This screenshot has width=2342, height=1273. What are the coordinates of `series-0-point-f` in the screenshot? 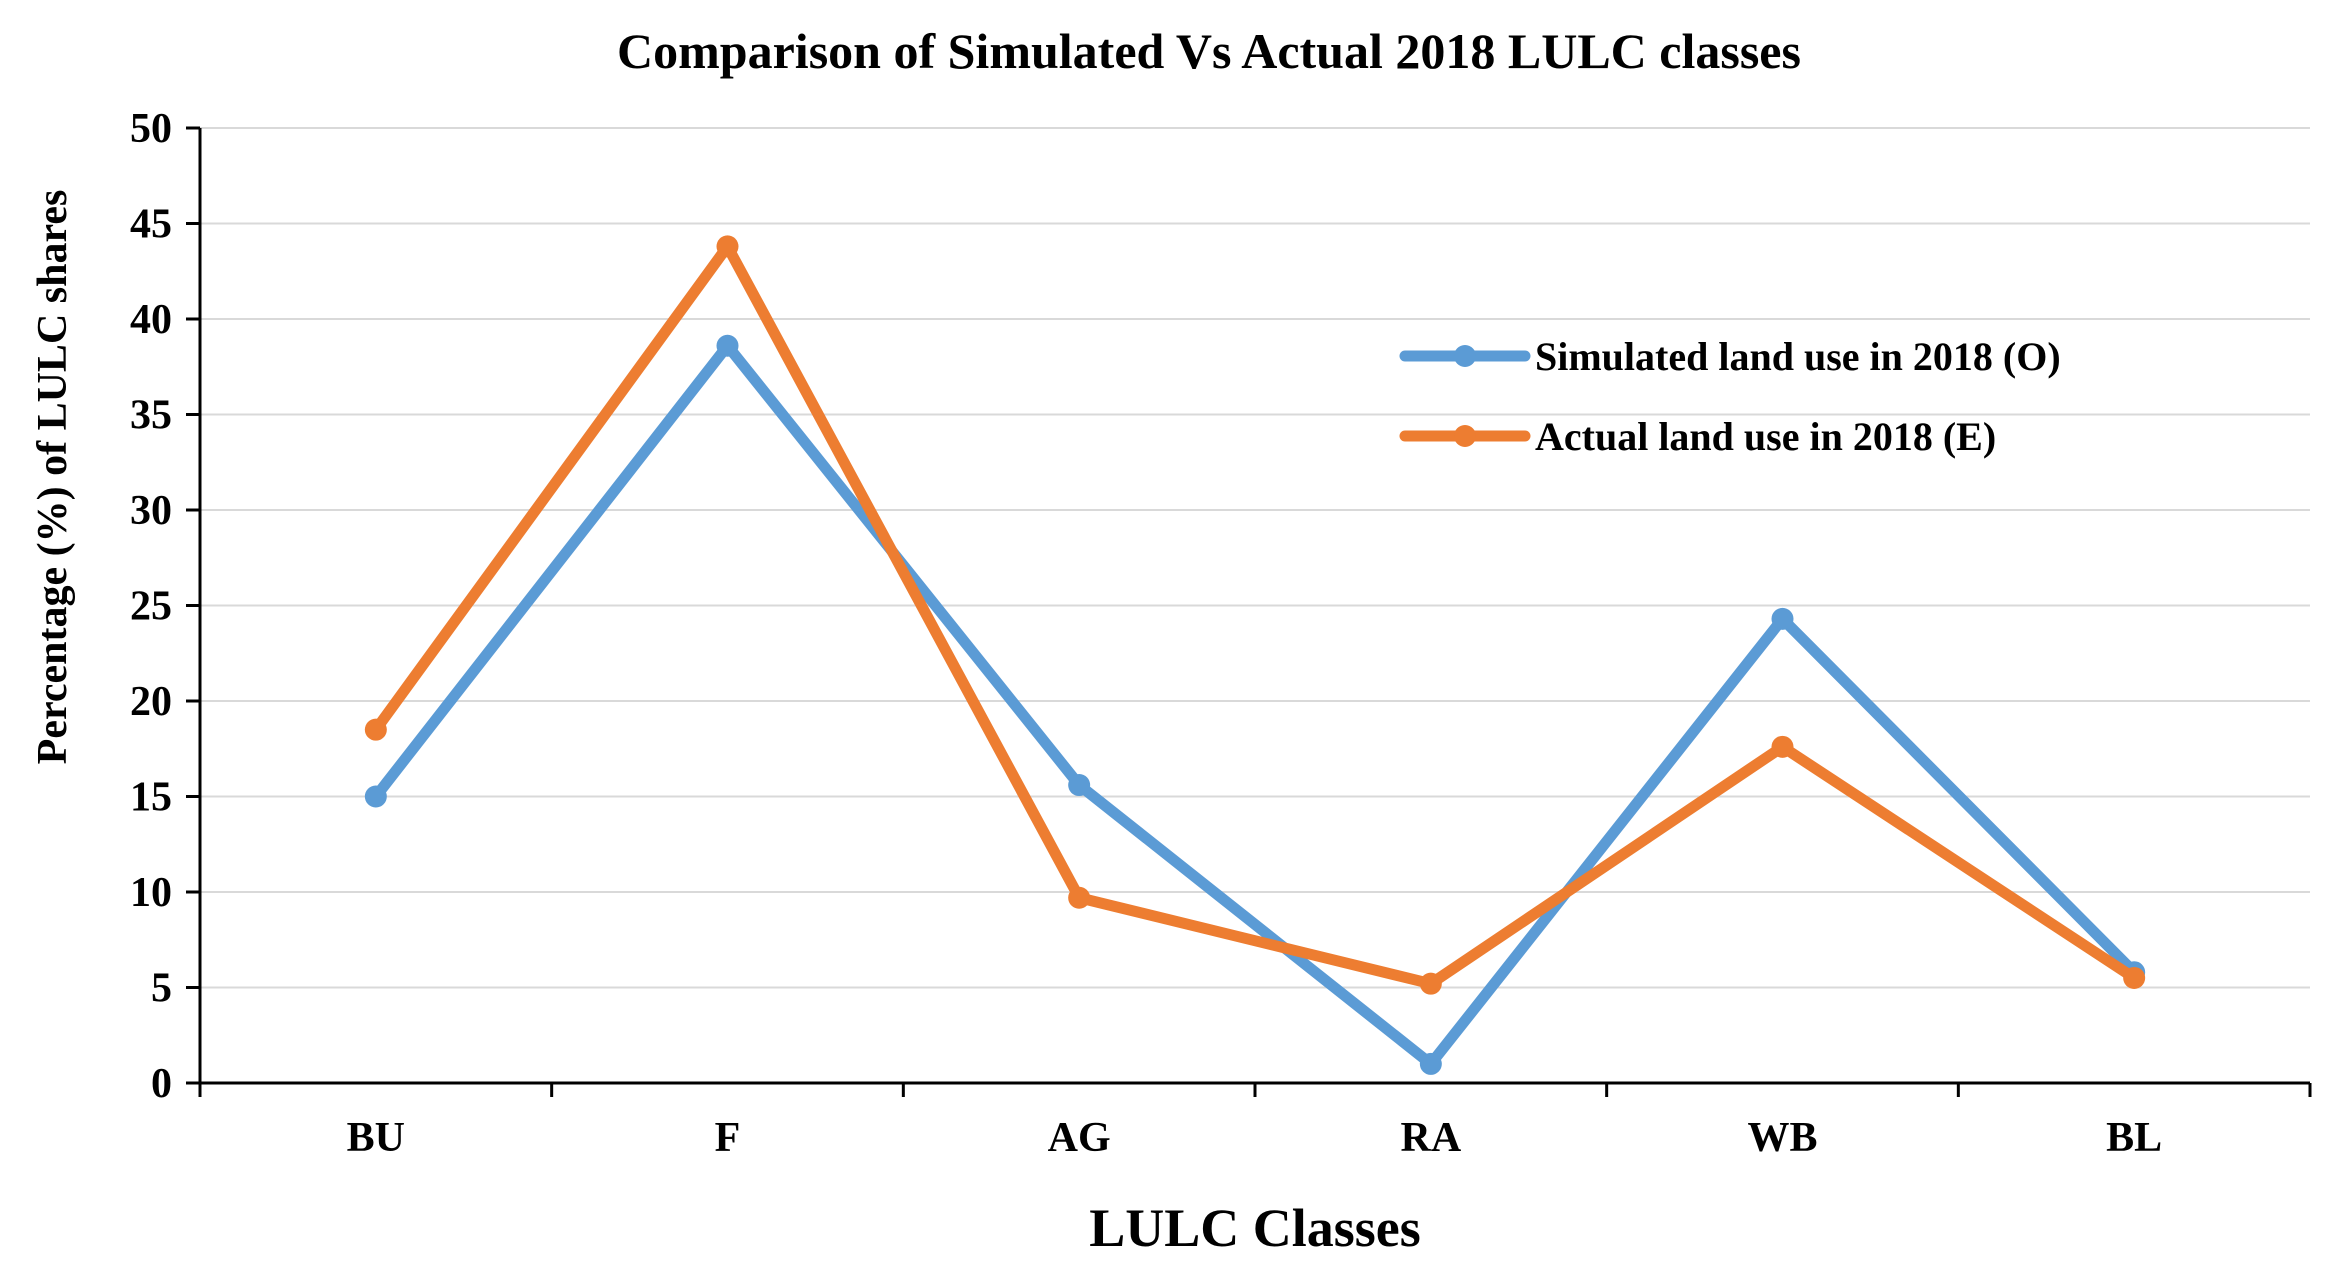 It's located at (727, 345).